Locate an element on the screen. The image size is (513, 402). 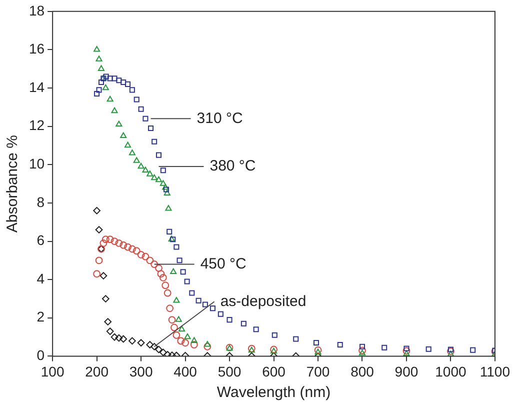
x-tick-label: 300 is located at coordinates (141, 371).